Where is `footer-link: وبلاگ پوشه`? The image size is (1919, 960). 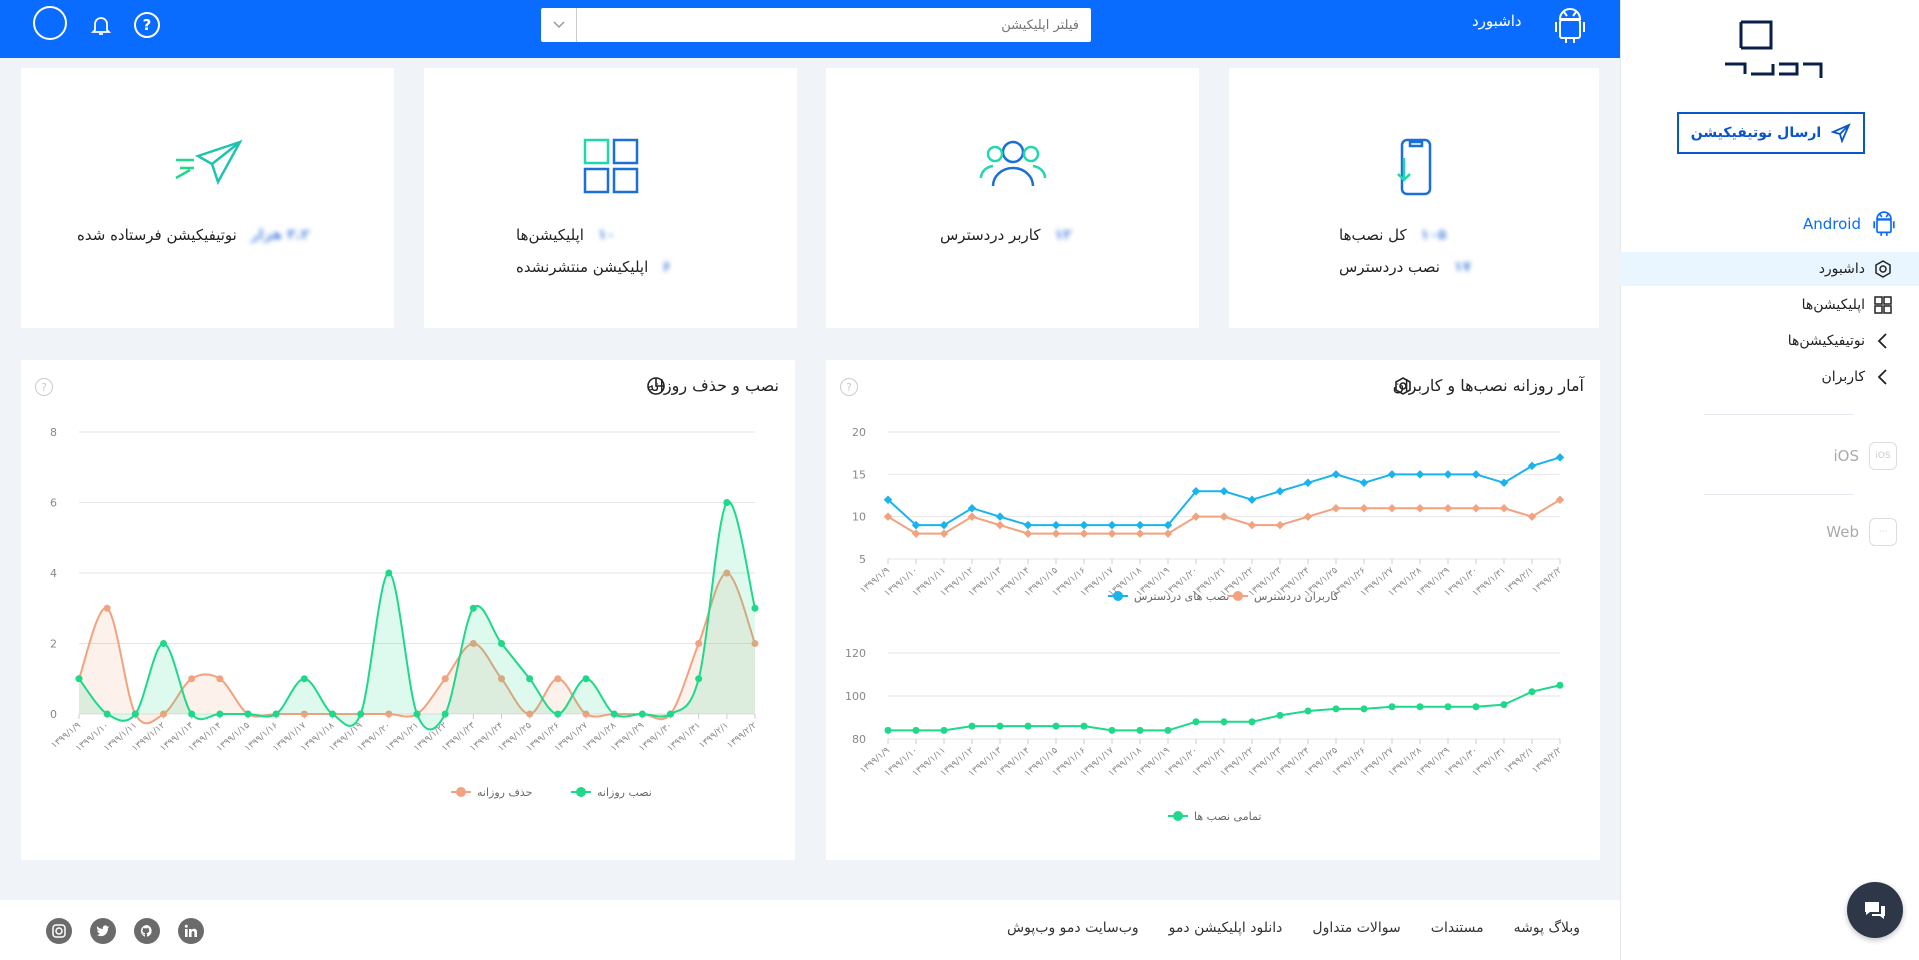 footer-link: وبلاگ پوشه is located at coordinates (1546, 928).